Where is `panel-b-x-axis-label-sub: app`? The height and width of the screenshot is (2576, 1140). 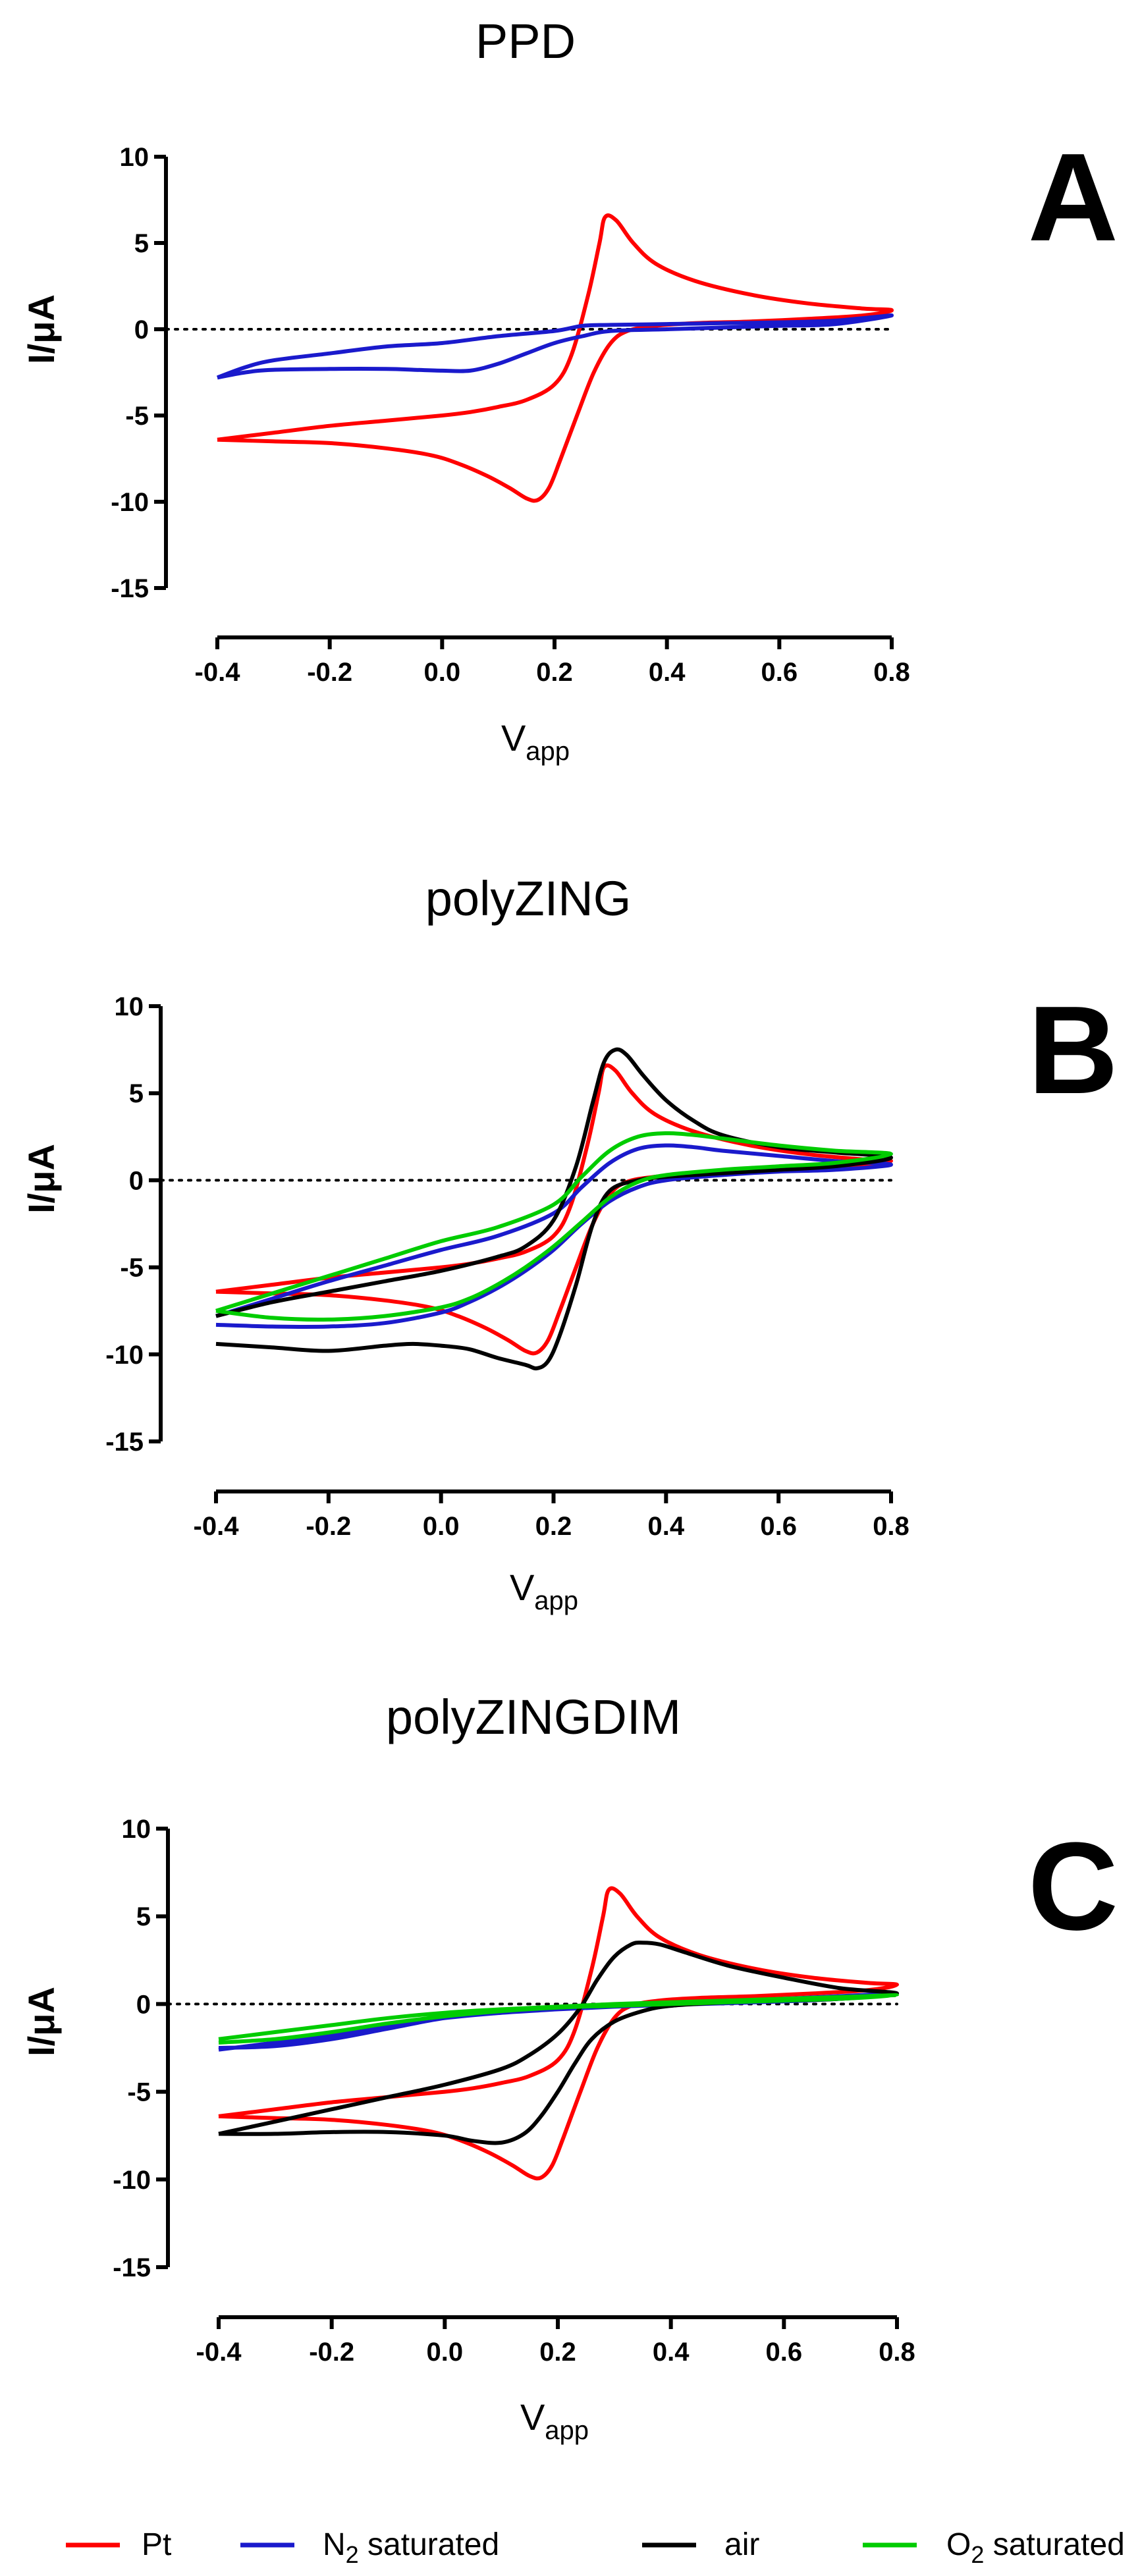
panel-b-x-axis-label-sub: app is located at coordinates (556, 1600).